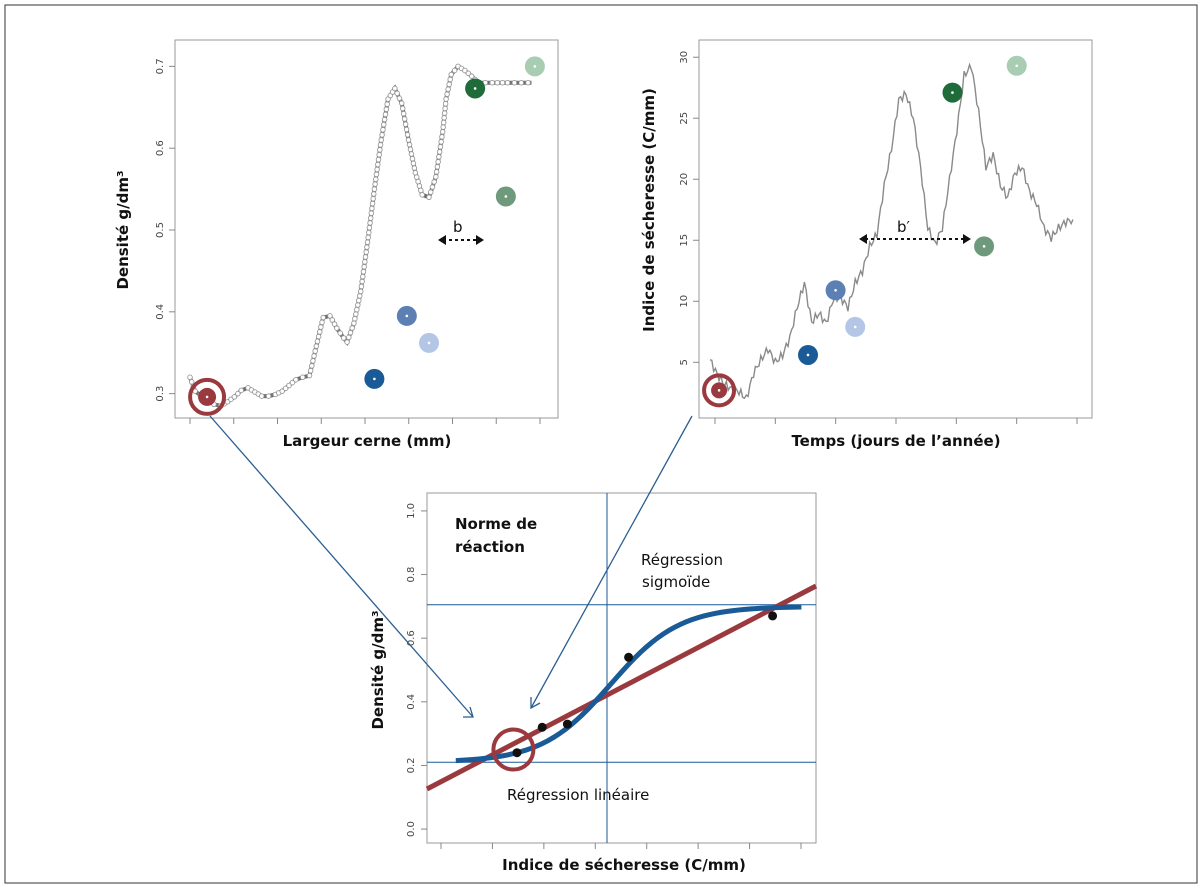 This screenshot has height=888, width=1203. I want to click on plot2-x-ticks, so click(896, 421).